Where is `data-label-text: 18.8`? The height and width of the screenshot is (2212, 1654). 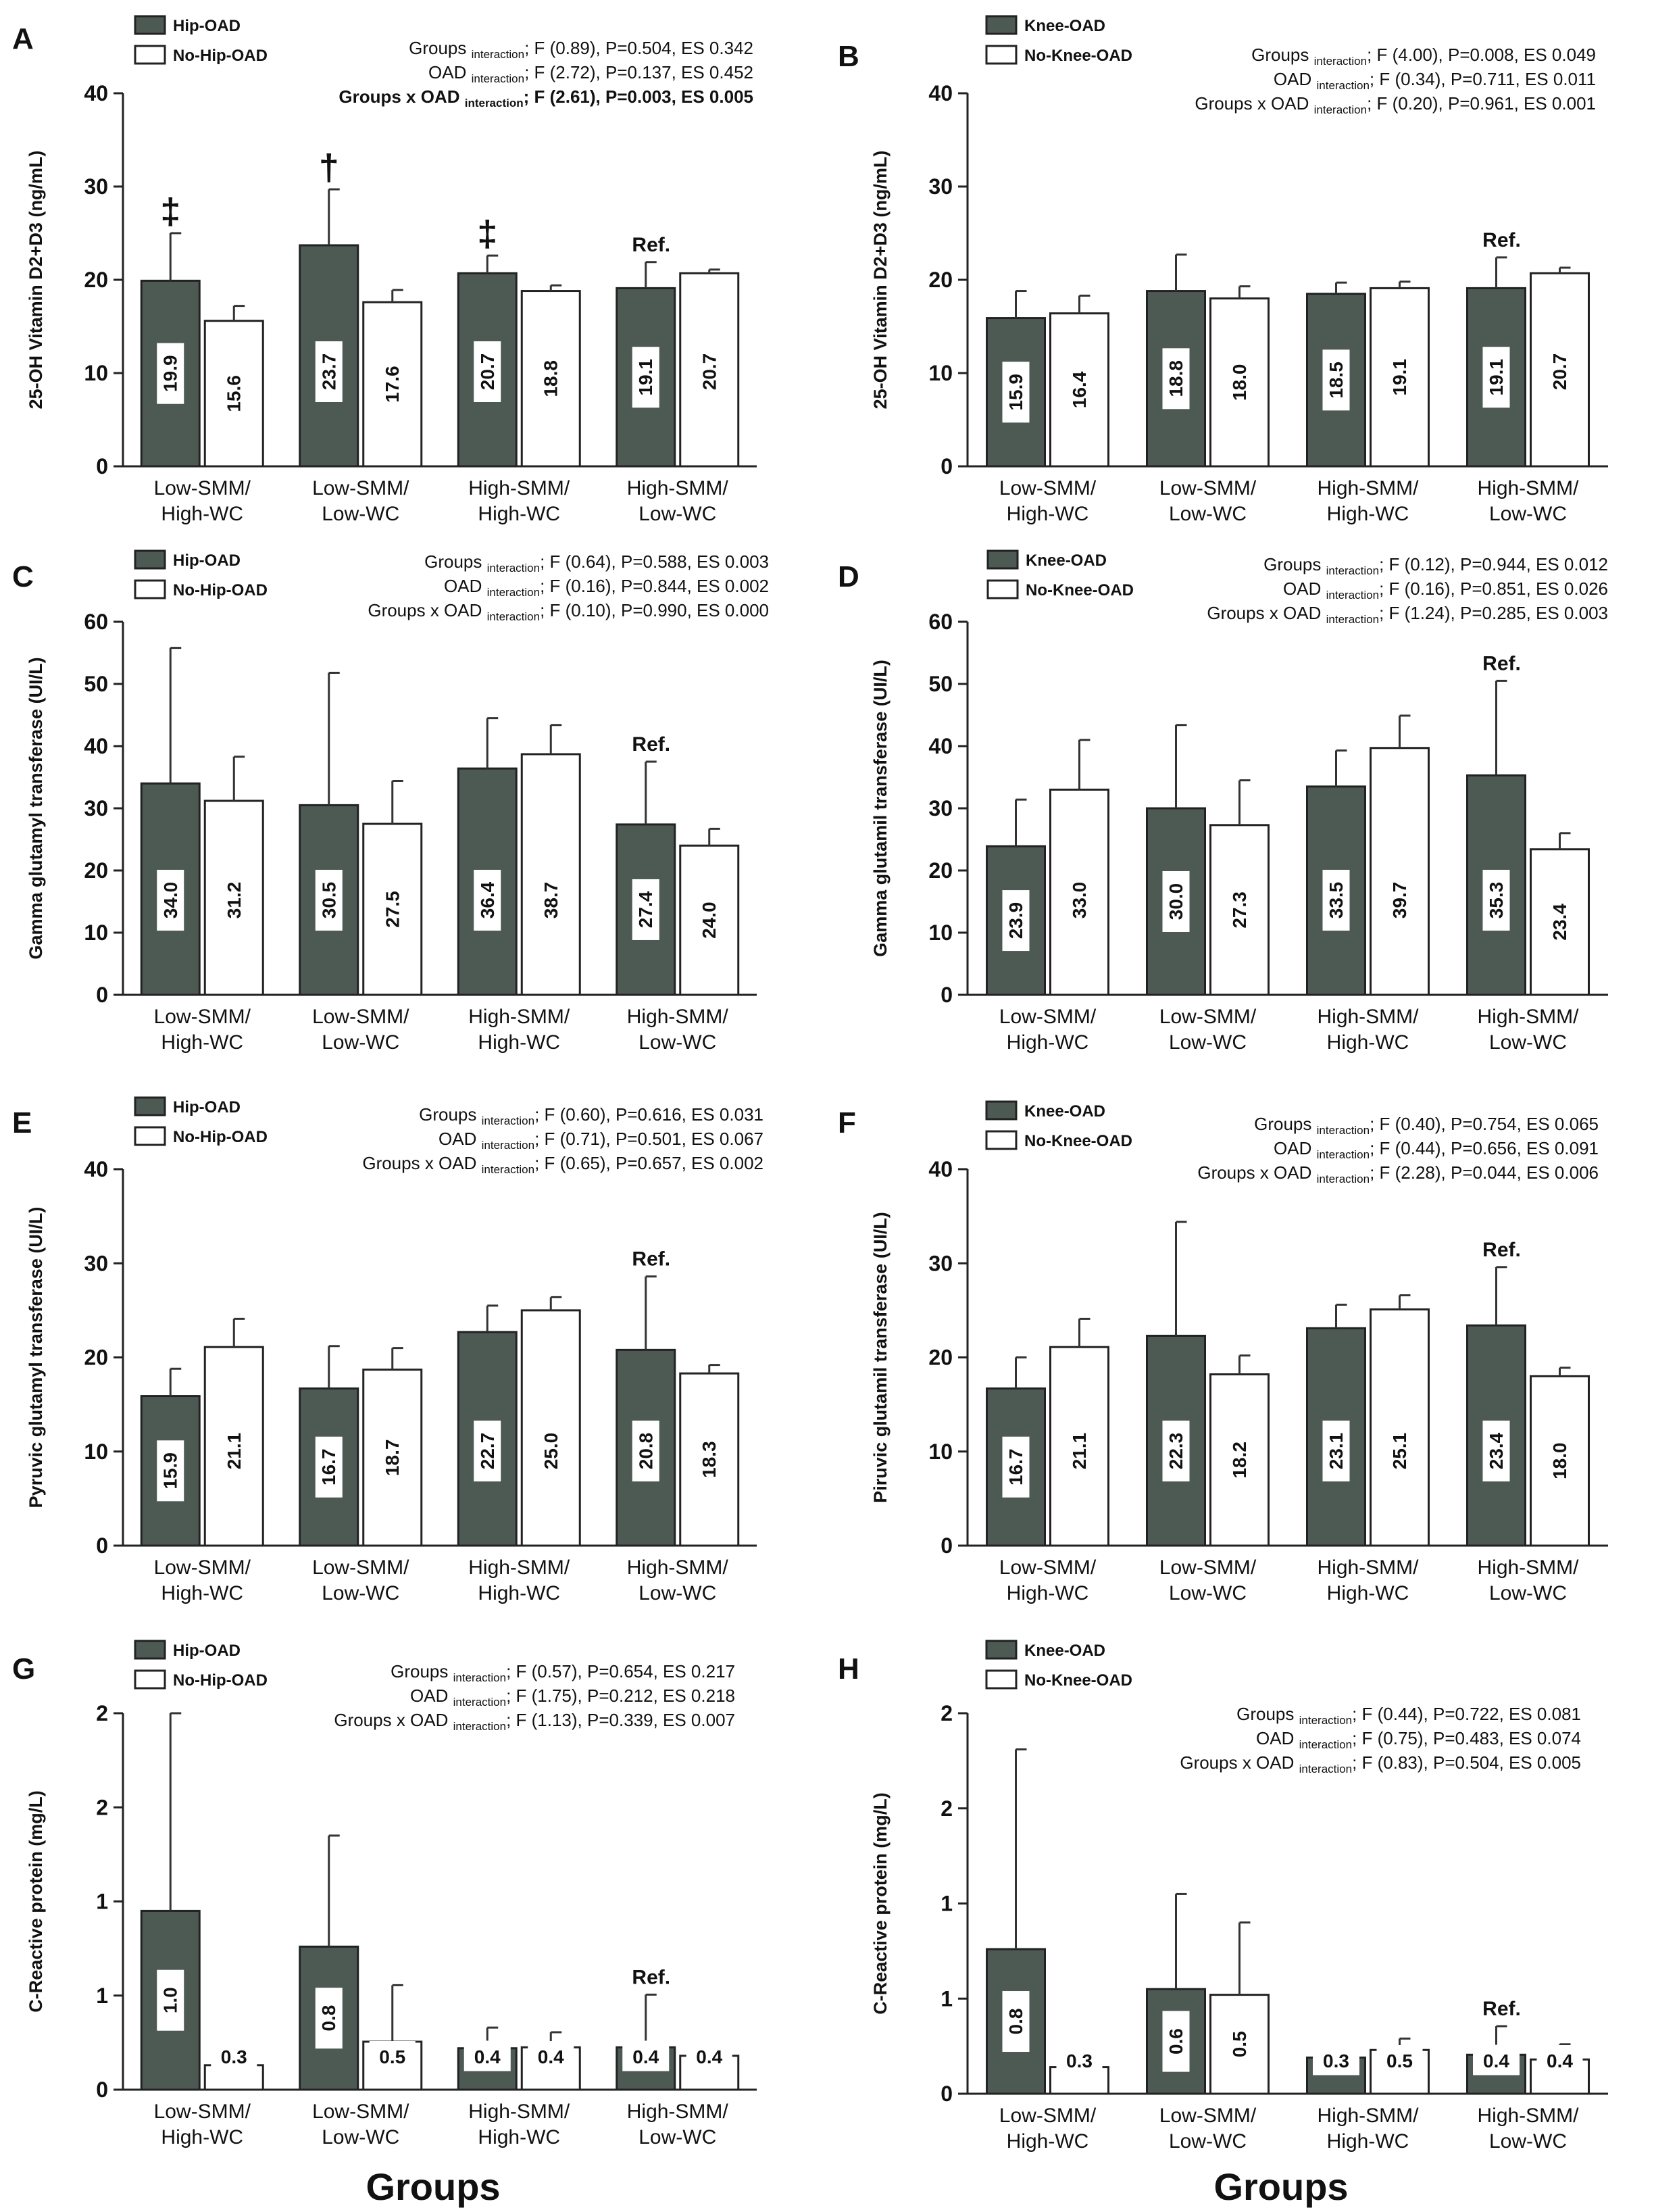
data-label-text: 18.8 is located at coordinates (551, 378).